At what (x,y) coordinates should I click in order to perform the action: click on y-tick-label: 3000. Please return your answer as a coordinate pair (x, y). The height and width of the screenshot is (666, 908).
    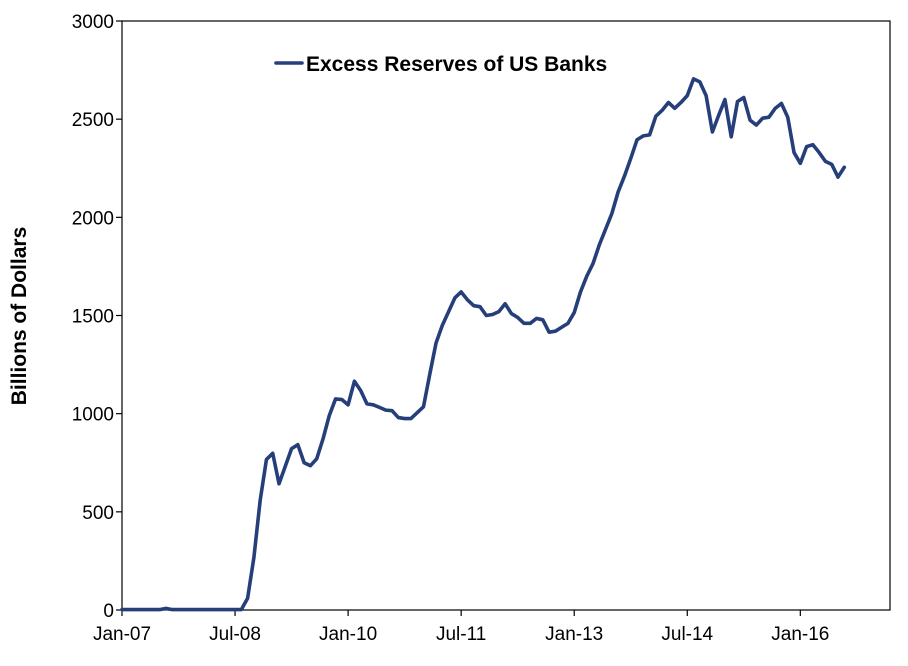
    Looking at the image, I should click on (93, 22).